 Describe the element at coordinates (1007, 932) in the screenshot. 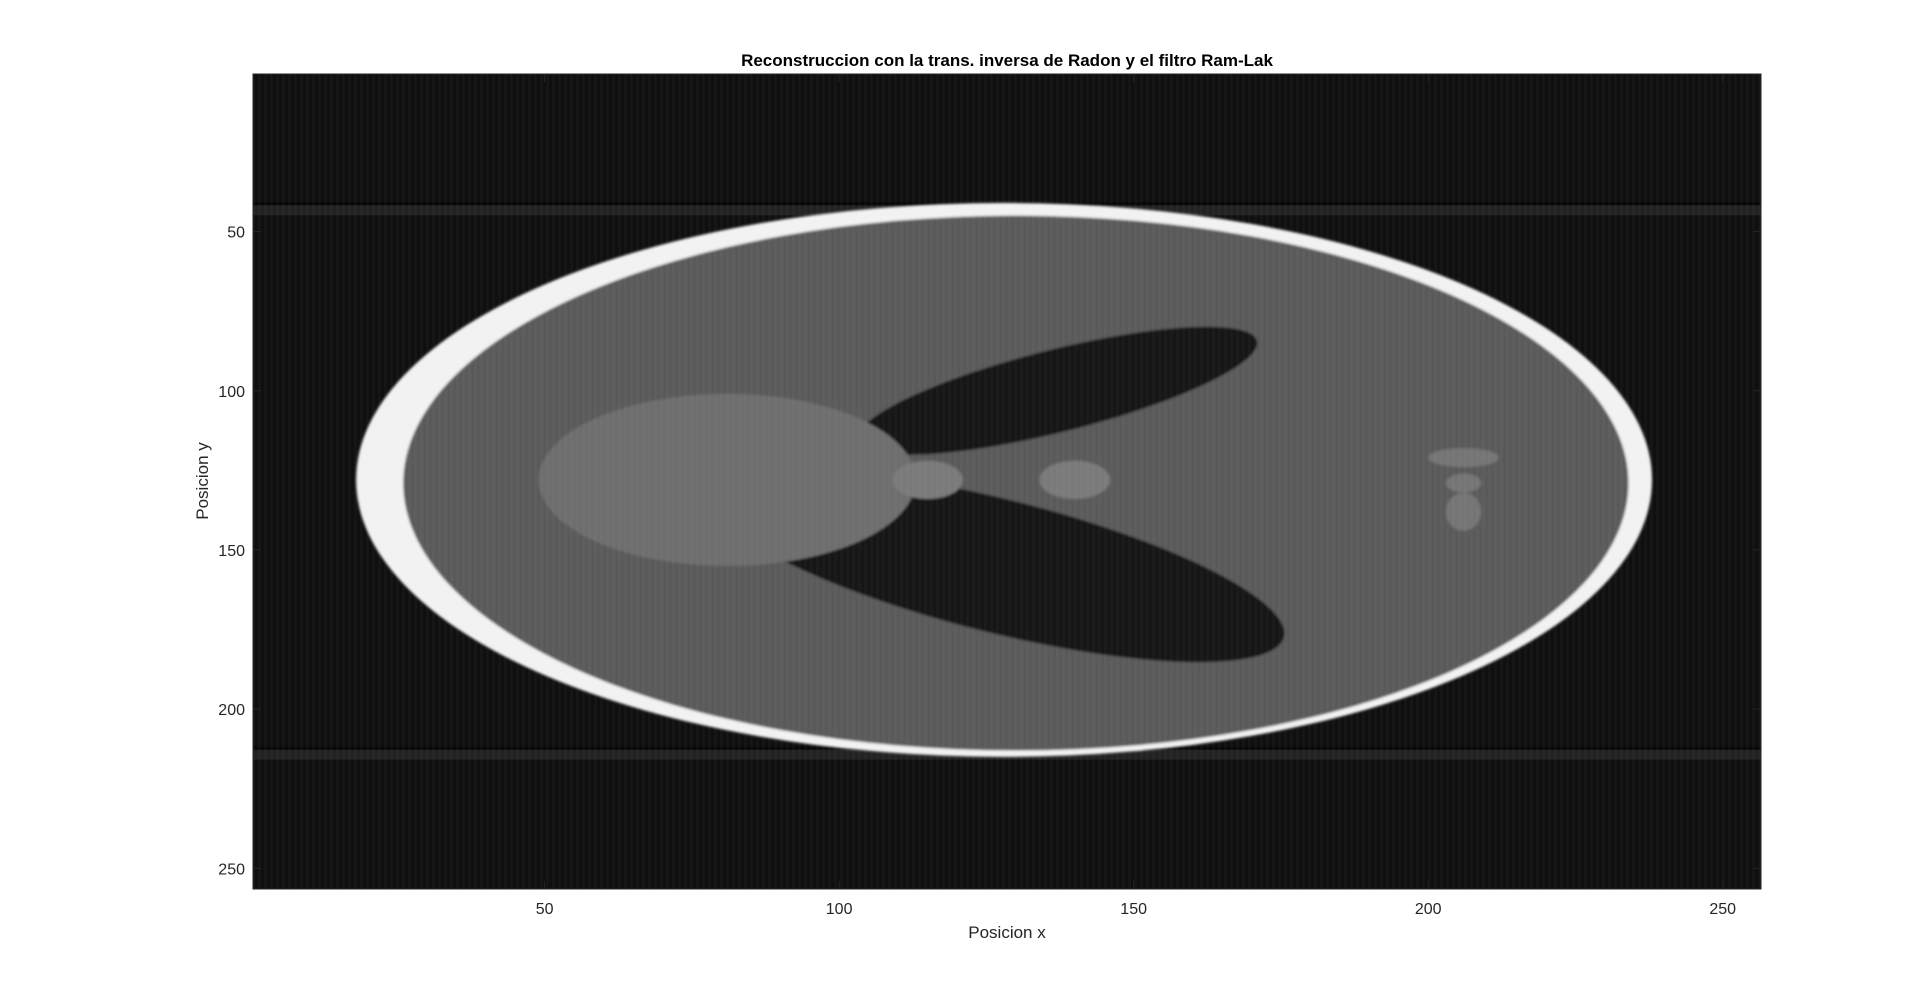

I see `x-axis-label: Posicion x` at that location.